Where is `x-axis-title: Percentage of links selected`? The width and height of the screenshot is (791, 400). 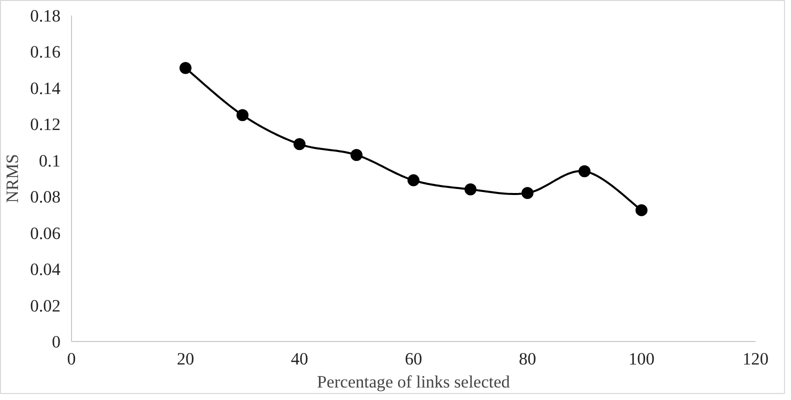 x-axis-title: Percentage of links selected is located at coordinates (413, 382).